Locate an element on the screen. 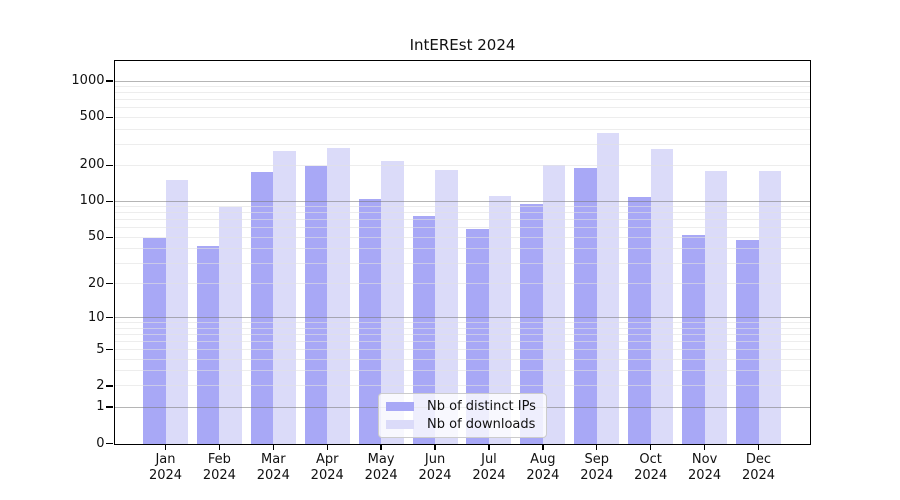  x-tick-label: Feb 2024 is located at coordinates (219, 467).